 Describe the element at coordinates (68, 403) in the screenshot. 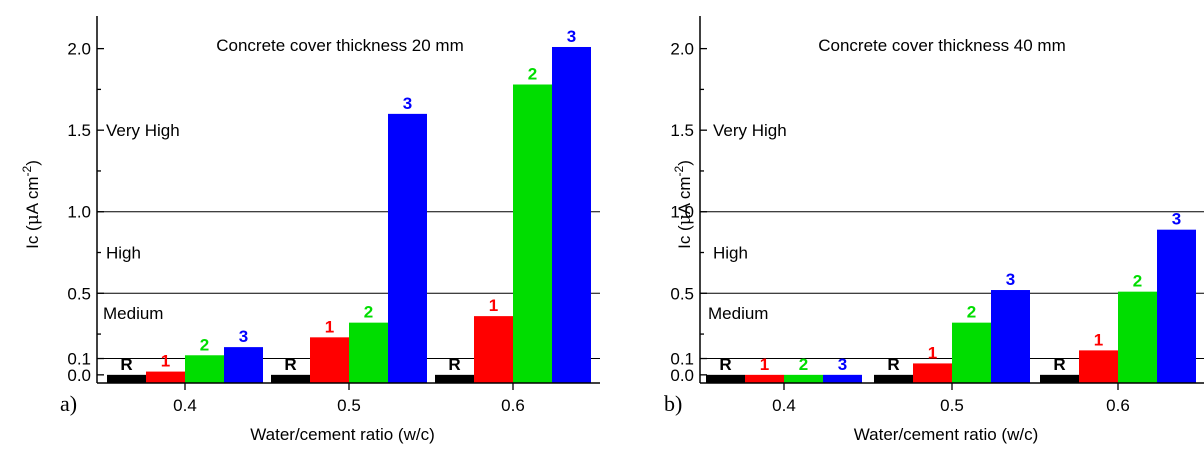

I see `panel-tag: a)` at that location.